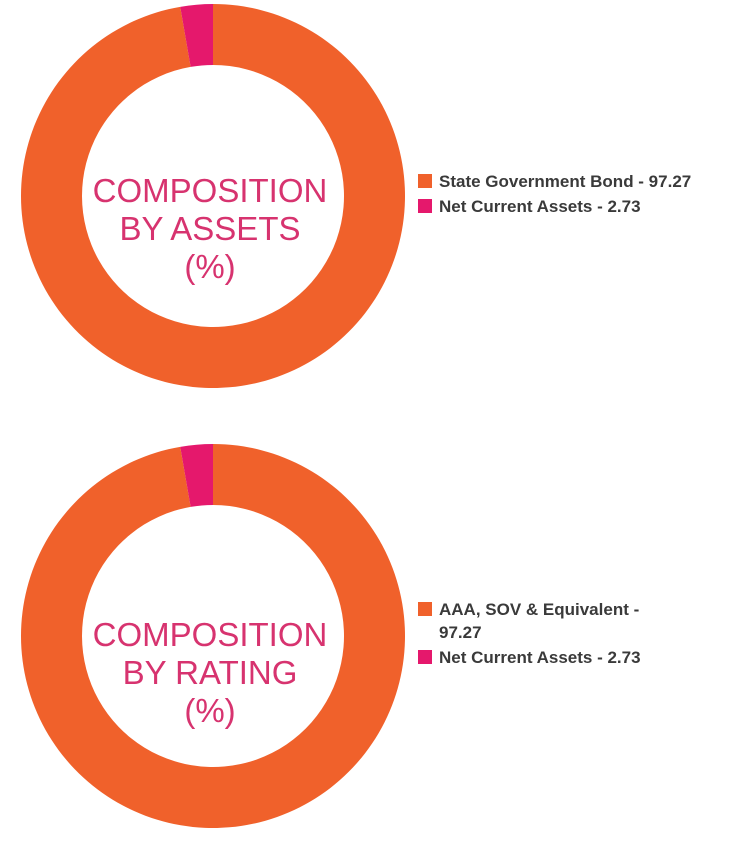  What do you see at coordinates (539, 621) in the screenshot?
I see `legend-label: AAA, SOV & Equivalent - 97.27` at bounding box center [539, 621].